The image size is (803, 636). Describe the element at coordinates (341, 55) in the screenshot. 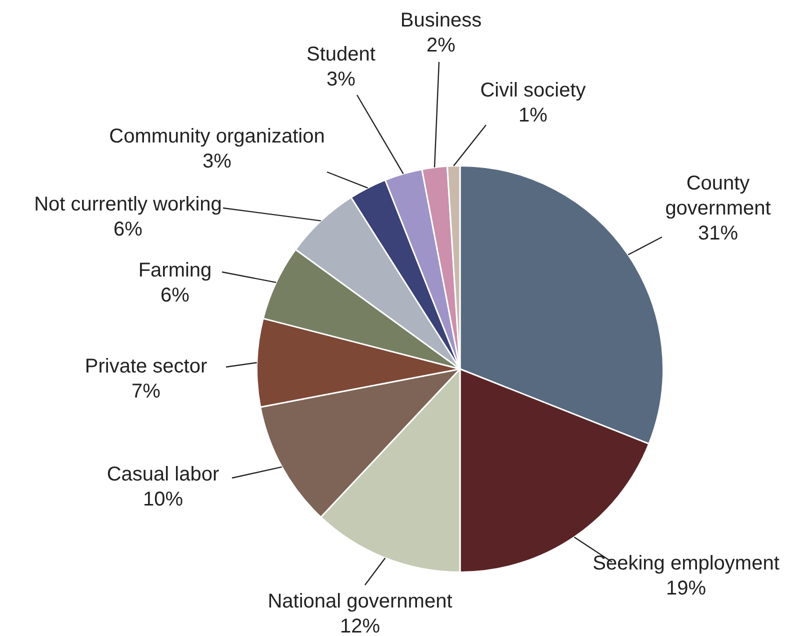

I see `slice-label: Student` at that location.